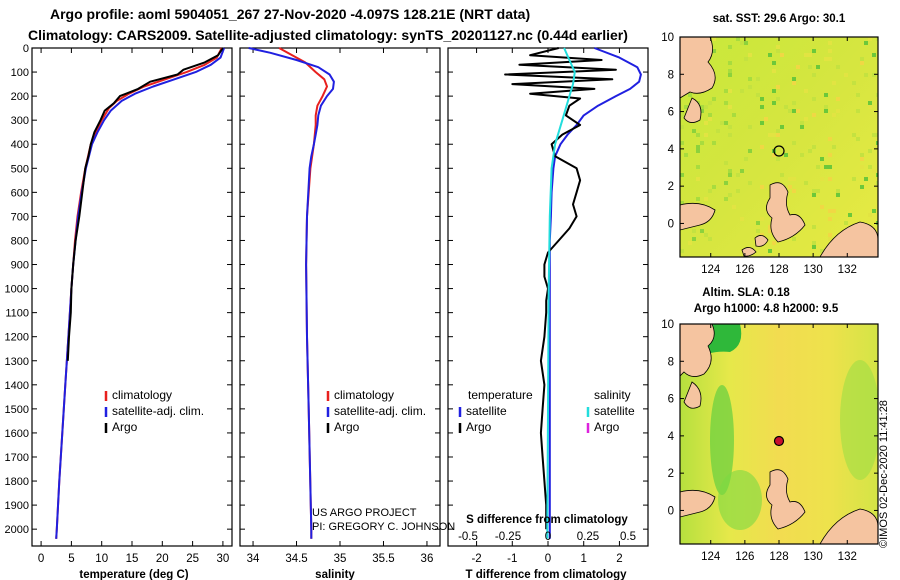  What do you see at coordinates (884, 474) in the screenshot?
I see `imos-credit: ©IMOS 02-Dec-2020 11:41:28` at bounding box center [884, 474].